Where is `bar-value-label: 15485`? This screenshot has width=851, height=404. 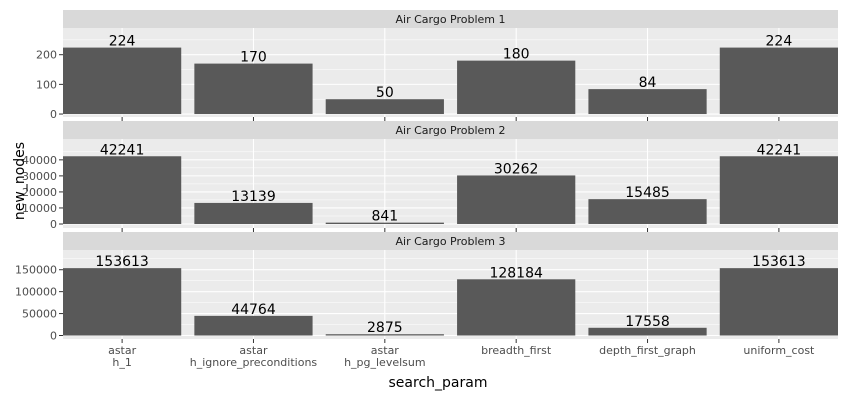 bar-value-label: 15485 is located at coordinates (647, 193).